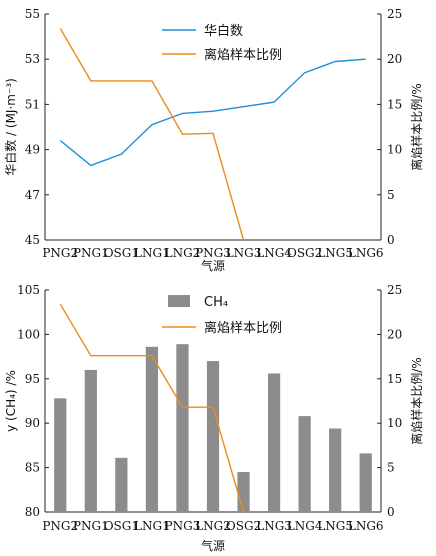 This screenshot has width=436, height=556. I want to click on chart2-right-tick-label: 0, so click(391, 512).